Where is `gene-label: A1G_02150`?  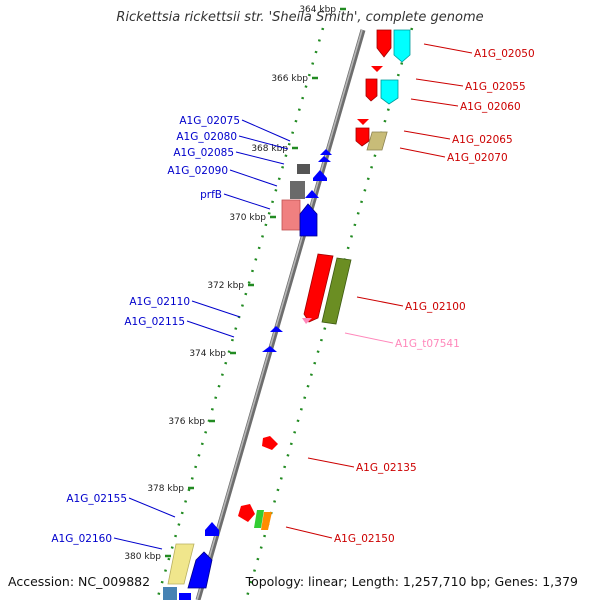 gene-label: A1G_02150 is located at coordinates (364, 539).